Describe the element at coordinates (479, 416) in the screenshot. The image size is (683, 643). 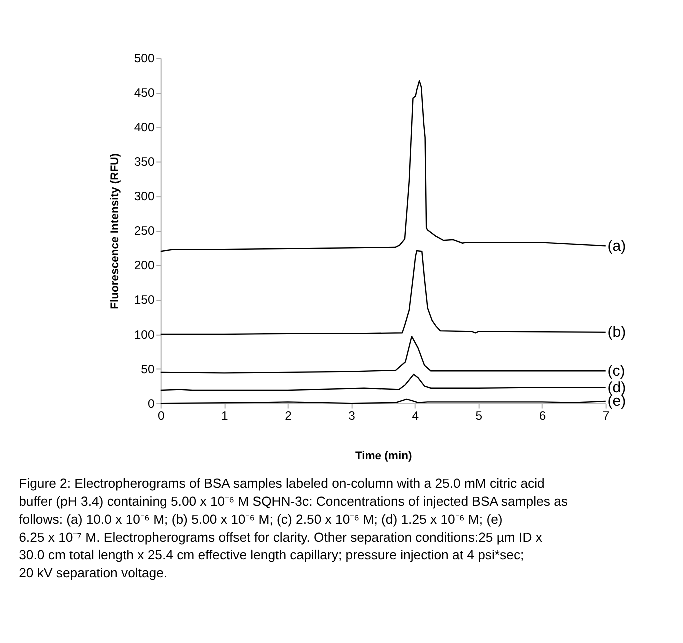
I see `x-tick-label: 5` at that location.